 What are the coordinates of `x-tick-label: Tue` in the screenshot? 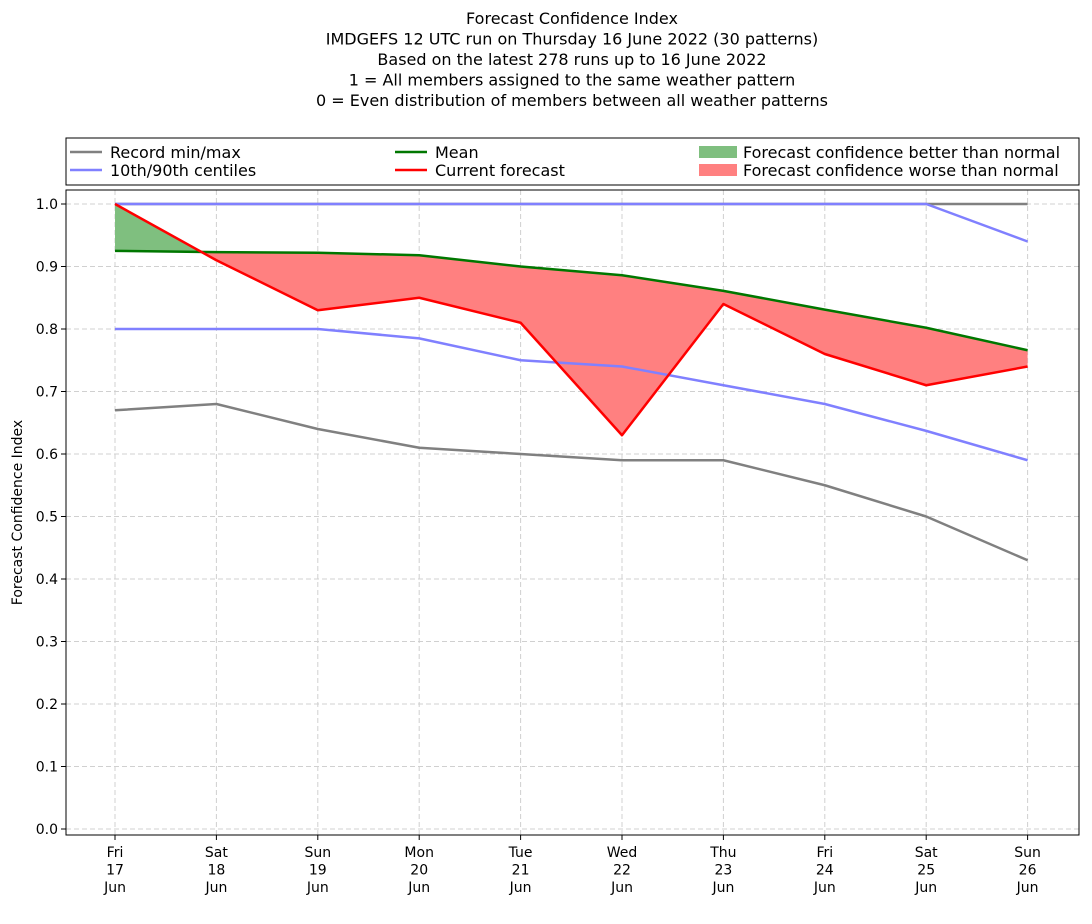 It's located at (520, 853).